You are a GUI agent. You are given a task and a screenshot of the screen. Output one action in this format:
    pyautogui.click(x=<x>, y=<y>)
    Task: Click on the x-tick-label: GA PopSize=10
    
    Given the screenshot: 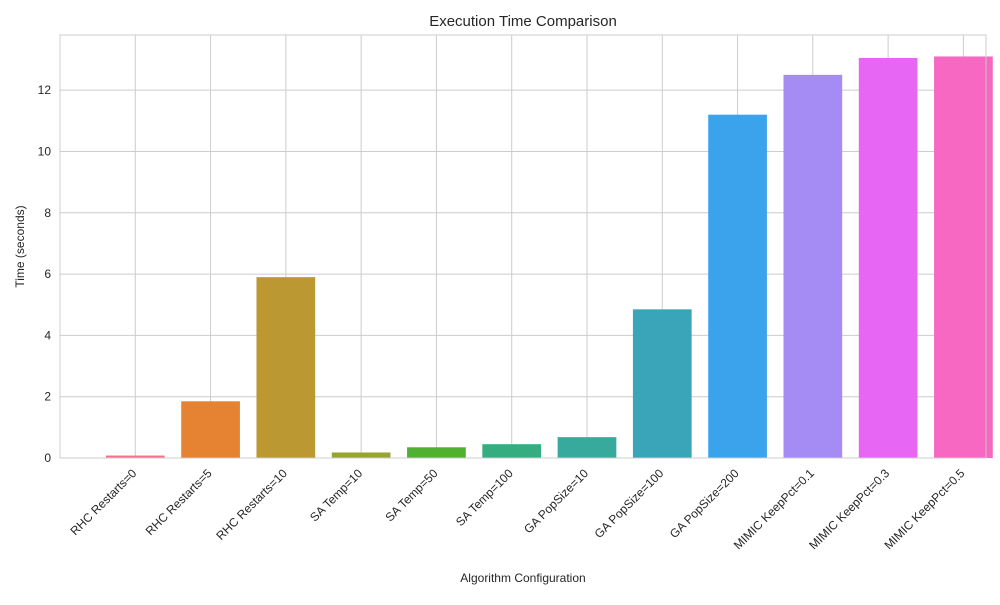 What is the action you would take?
    pyautogui.click(x=556, y=501)
    